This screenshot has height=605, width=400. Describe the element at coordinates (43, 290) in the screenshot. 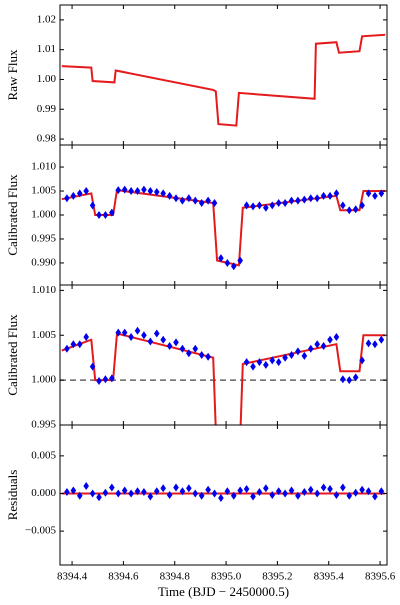

I see `y-tick-label: 1.010` at that location.